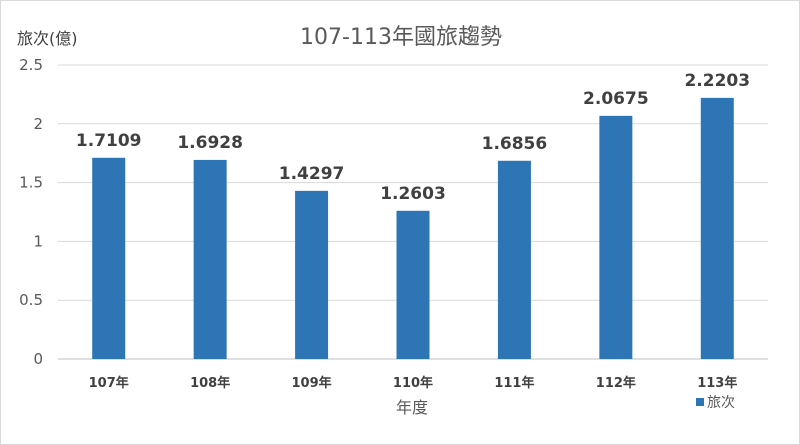 This screenshot has width=800, height=445. What do you see at coordinates (616, 383) in the screenshot?
I see `x-tick-label: 112年` at bounding box center [616, 383].